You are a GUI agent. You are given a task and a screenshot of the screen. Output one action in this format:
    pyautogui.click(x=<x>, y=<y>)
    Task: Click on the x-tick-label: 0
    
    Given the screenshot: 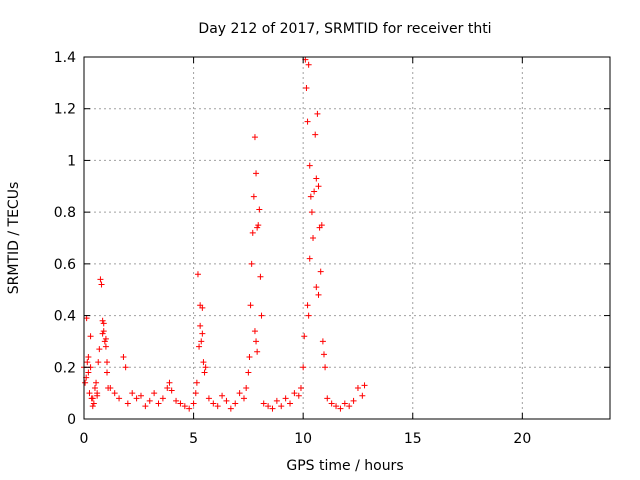 What is the action you would take?
    pyautogui.click(x=84, y=439)
    